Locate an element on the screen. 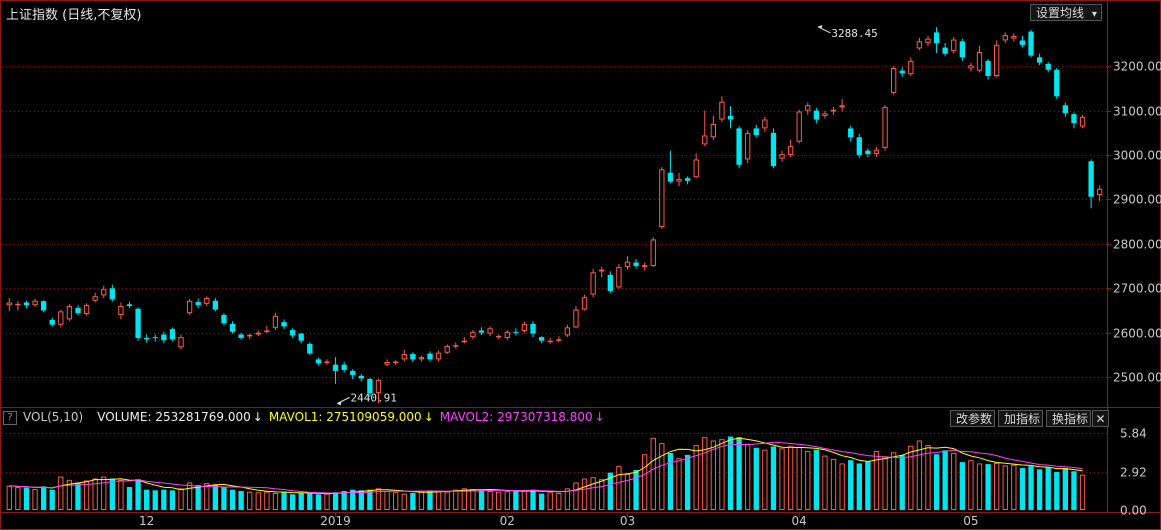 The image size is (1161, 530). modify-params-button: 改参数 is located at coordinates (972, 418).